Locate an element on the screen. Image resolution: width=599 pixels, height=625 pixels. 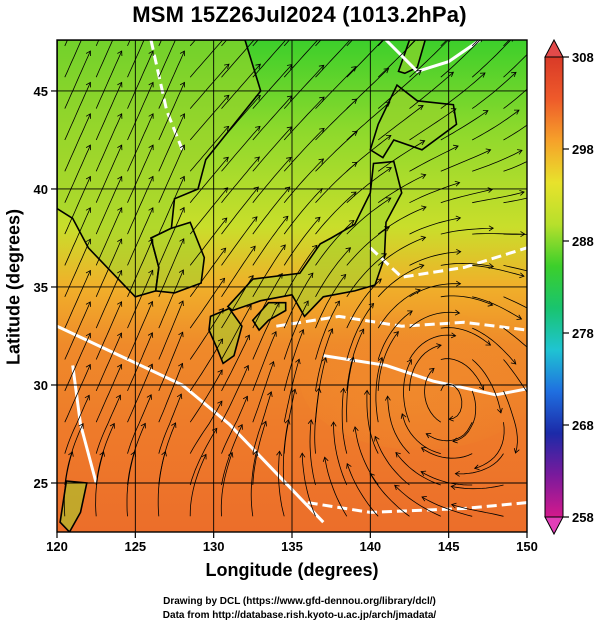
y-tick-label-35: 35 is located at coordinates (41, 287).